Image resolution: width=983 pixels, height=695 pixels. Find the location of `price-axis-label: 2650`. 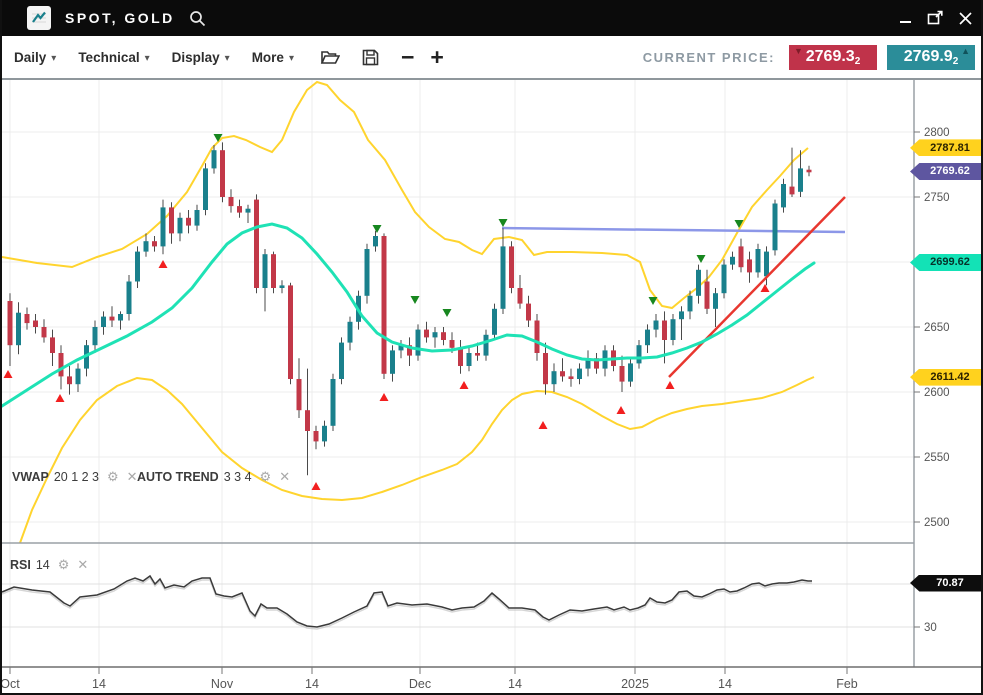

price-axis-label: 2650 is located at coordinates (937, 328).